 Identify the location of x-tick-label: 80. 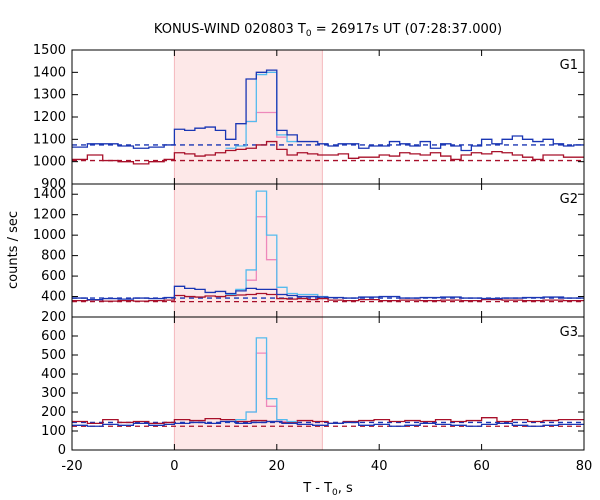
(584, 466).